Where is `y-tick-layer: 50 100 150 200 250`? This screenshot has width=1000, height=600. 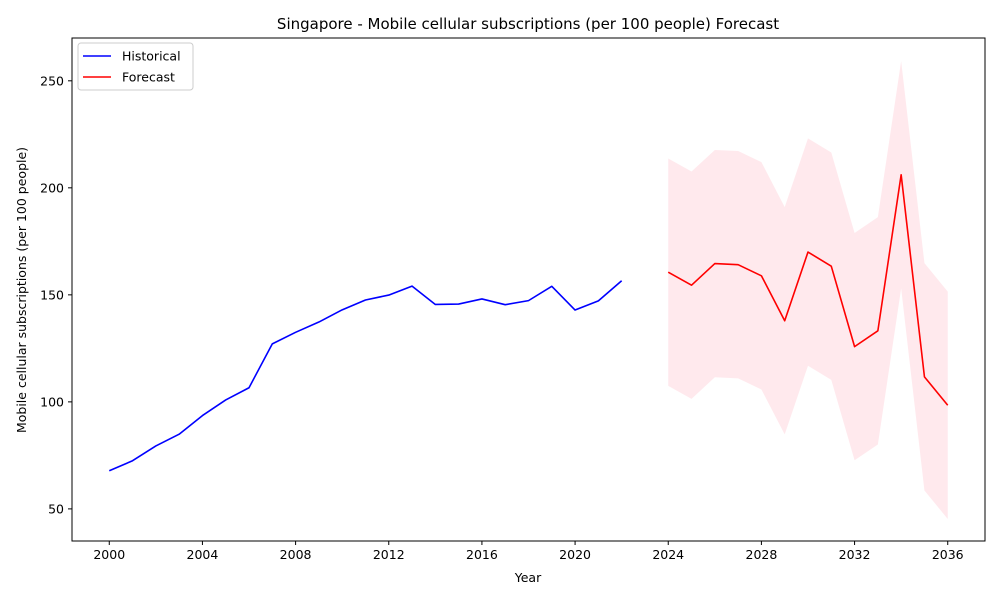 y-tick-layer: 50 100 150 200 250 is located at coordinates (56, 294).